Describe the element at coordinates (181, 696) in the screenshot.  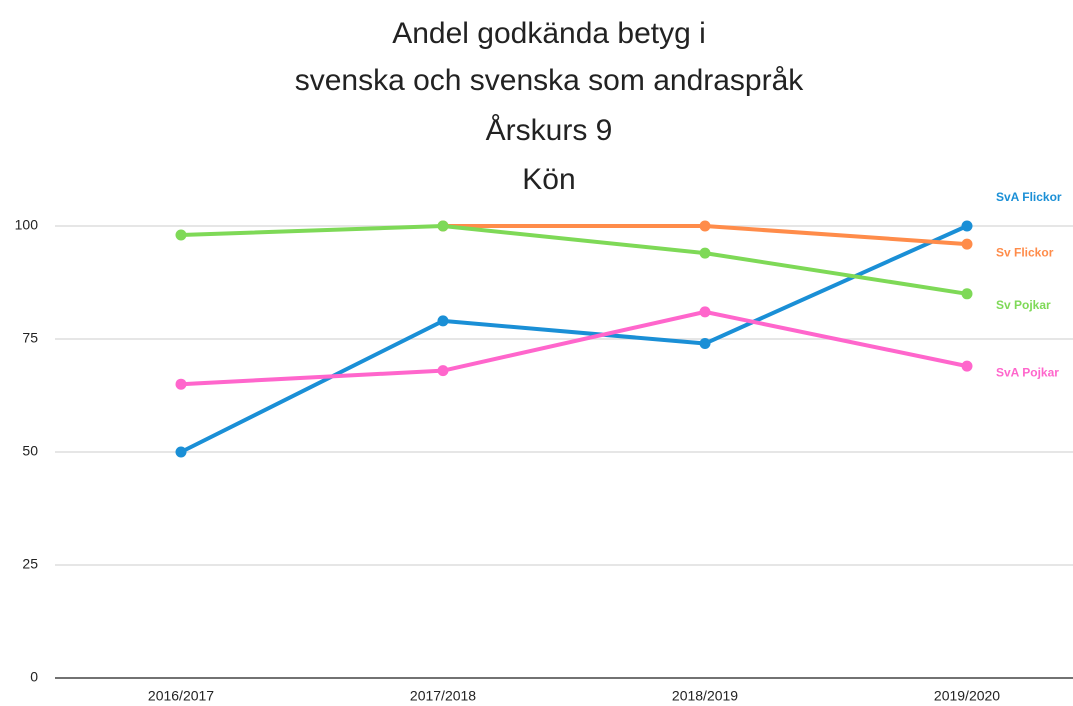
I see `x-tick-label: 2016/2017` at that location.